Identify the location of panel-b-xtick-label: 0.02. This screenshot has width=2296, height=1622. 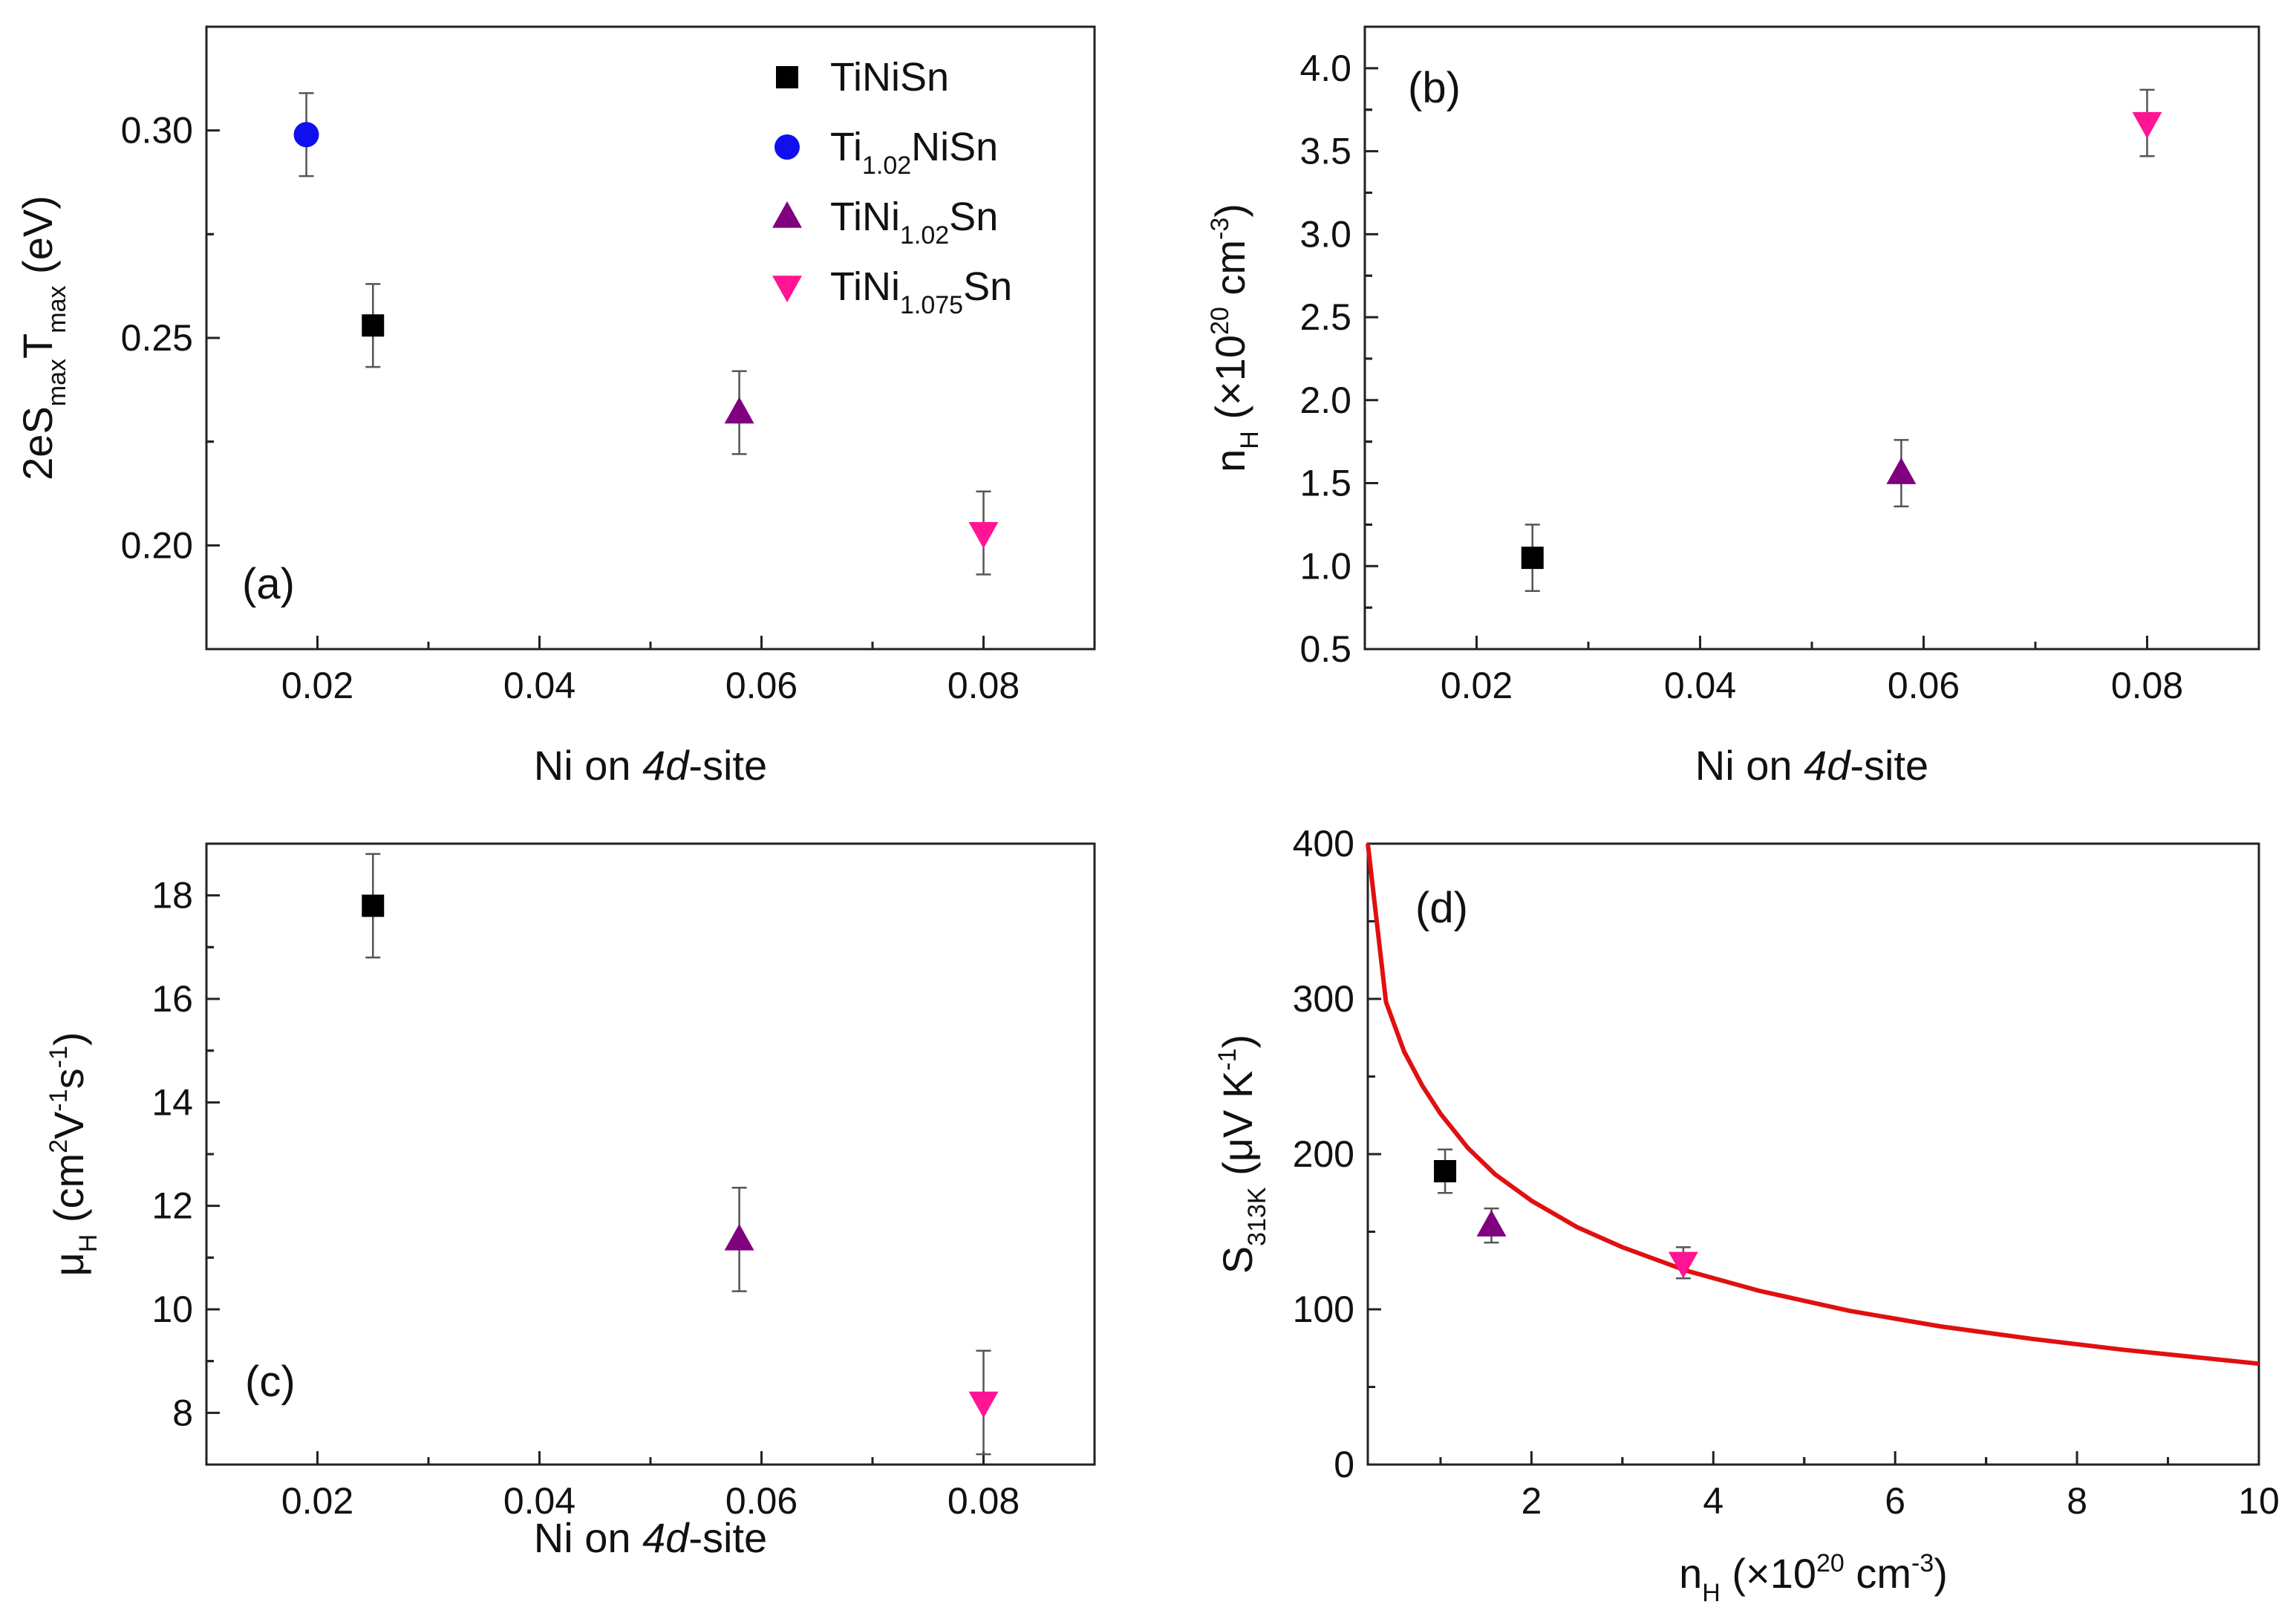
(1477, 685).